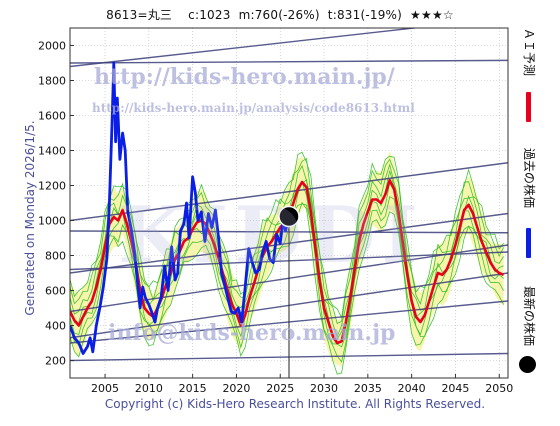 This screenshot has height=426, width=560. Describe the element at coordinates (271, 235) in the screenshot. I see `watermark-logo: KIDDI` at that location.